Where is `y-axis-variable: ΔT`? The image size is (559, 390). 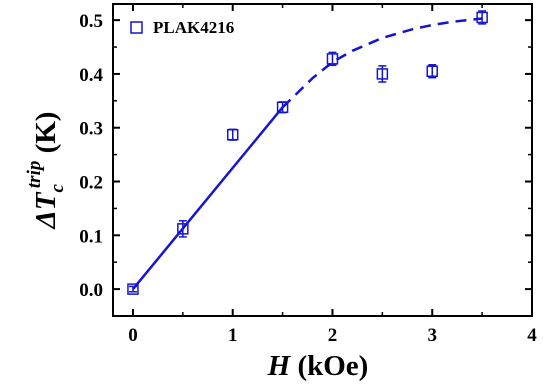 y-axis-variable: ΔT is located at coordinates (46, 210).